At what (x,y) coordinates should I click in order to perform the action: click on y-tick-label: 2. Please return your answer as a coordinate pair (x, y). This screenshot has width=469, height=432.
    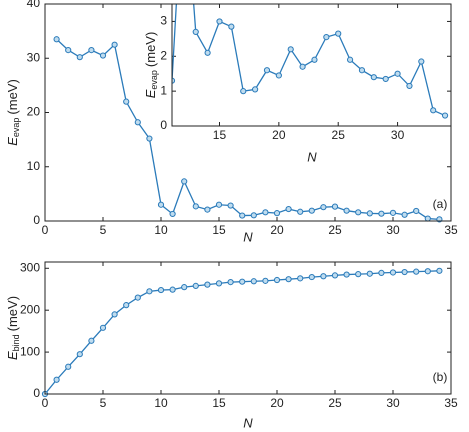
    Looking at the image, I should click on (163, 55).